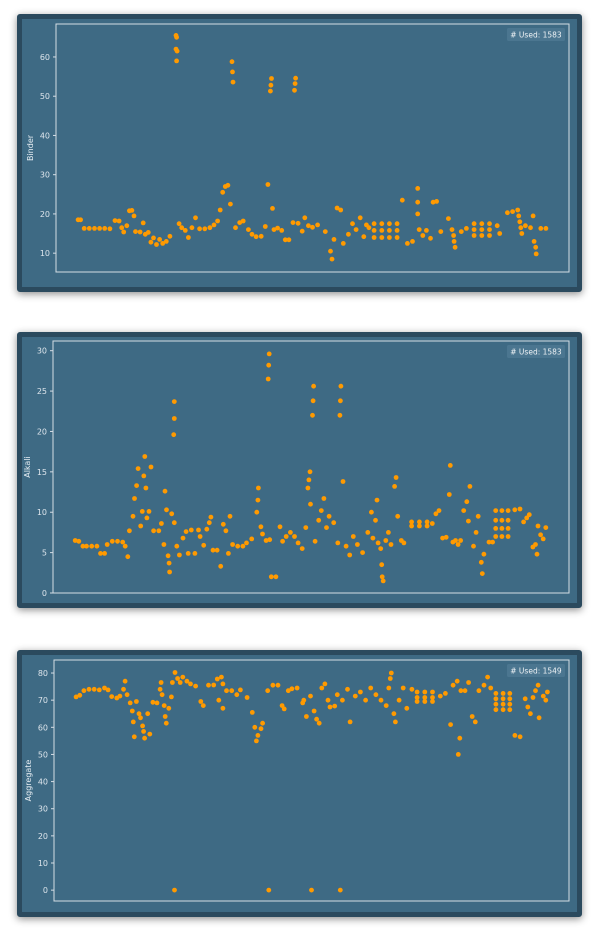  I want to click on aggregate-legend-text: # Used: 1549, so click(536, 671).